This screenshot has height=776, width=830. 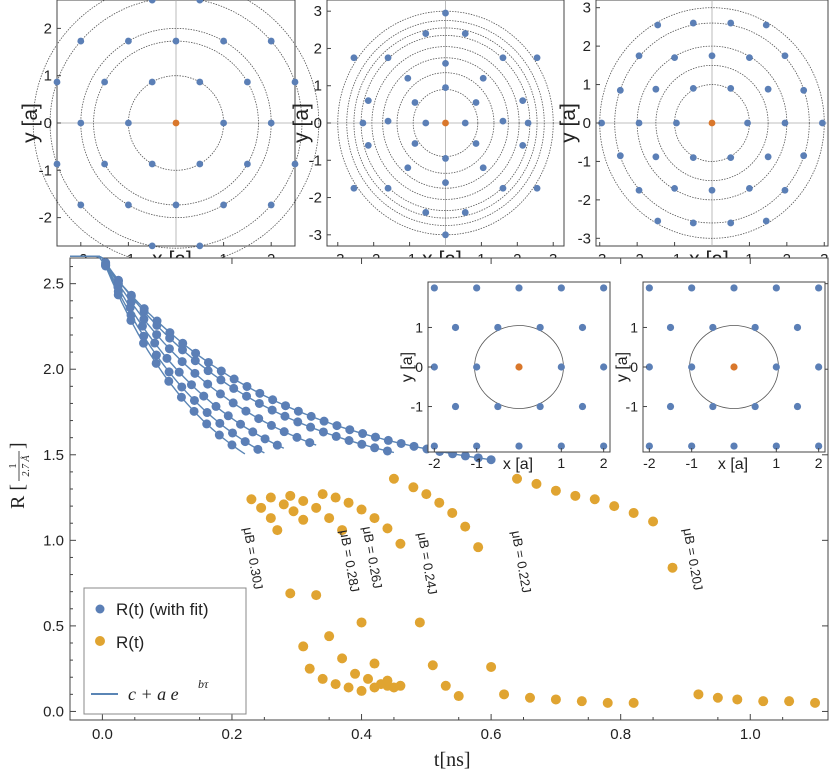 I want to click on inset1-y-axis-label: y [a], so click(x=407, y=367).